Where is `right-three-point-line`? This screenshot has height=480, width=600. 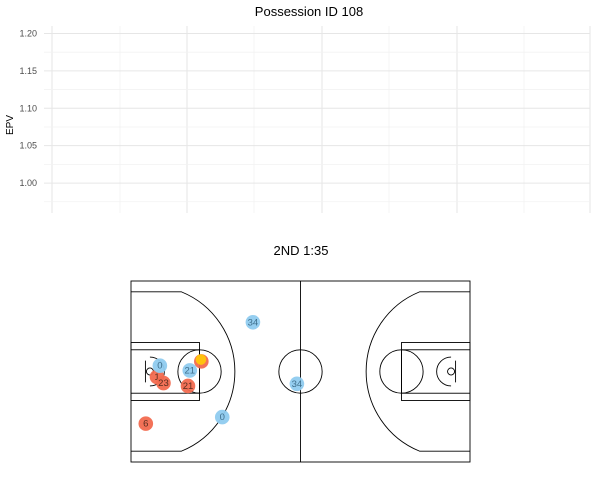
right-three-point-line is located at coordinates (417, 371).